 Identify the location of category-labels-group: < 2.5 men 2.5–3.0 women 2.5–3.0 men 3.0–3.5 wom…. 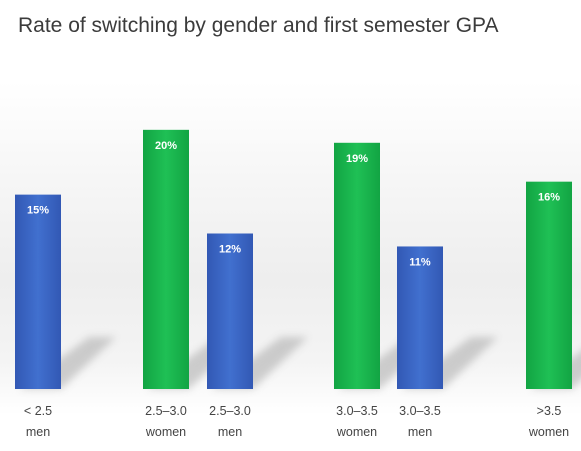
(296, 421).